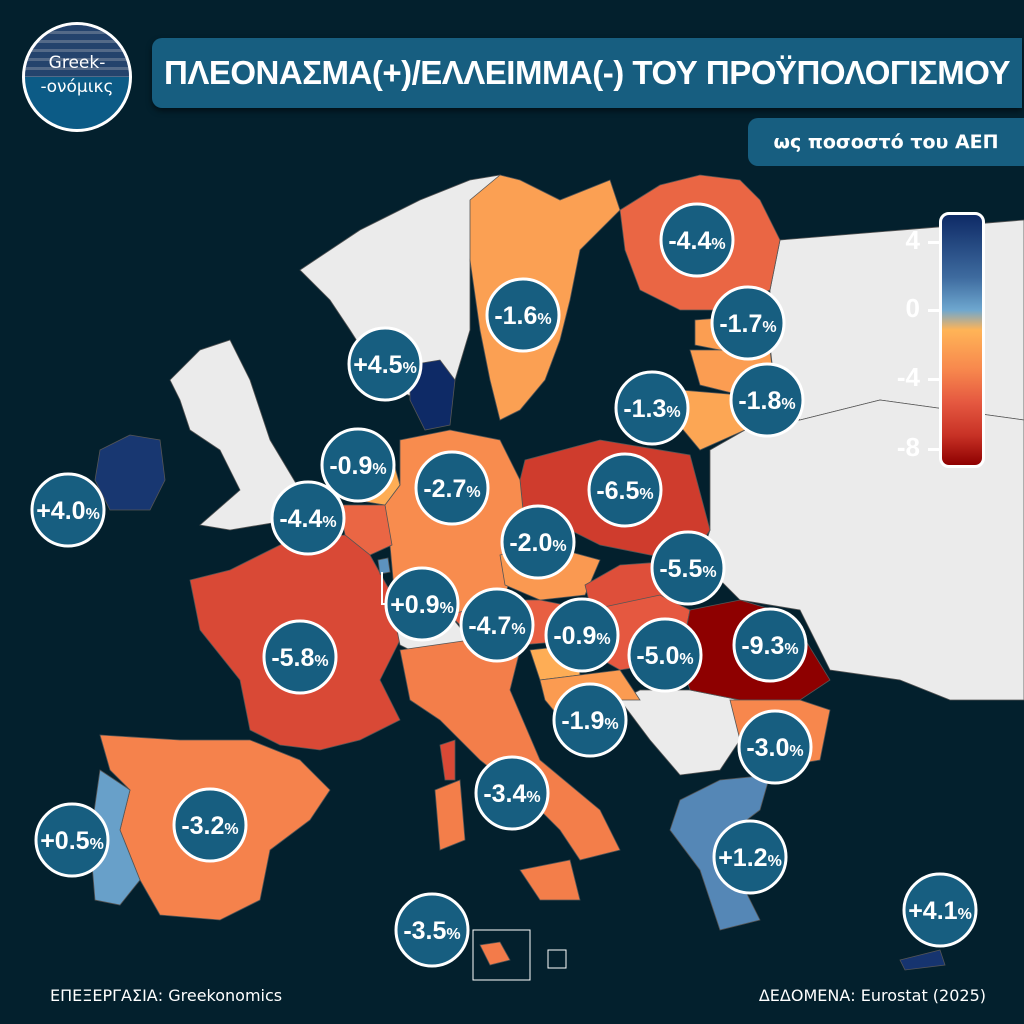 The width and height of the screenshot is (1024, 1024). I want to click on cyprus-region, so click(922, 960).